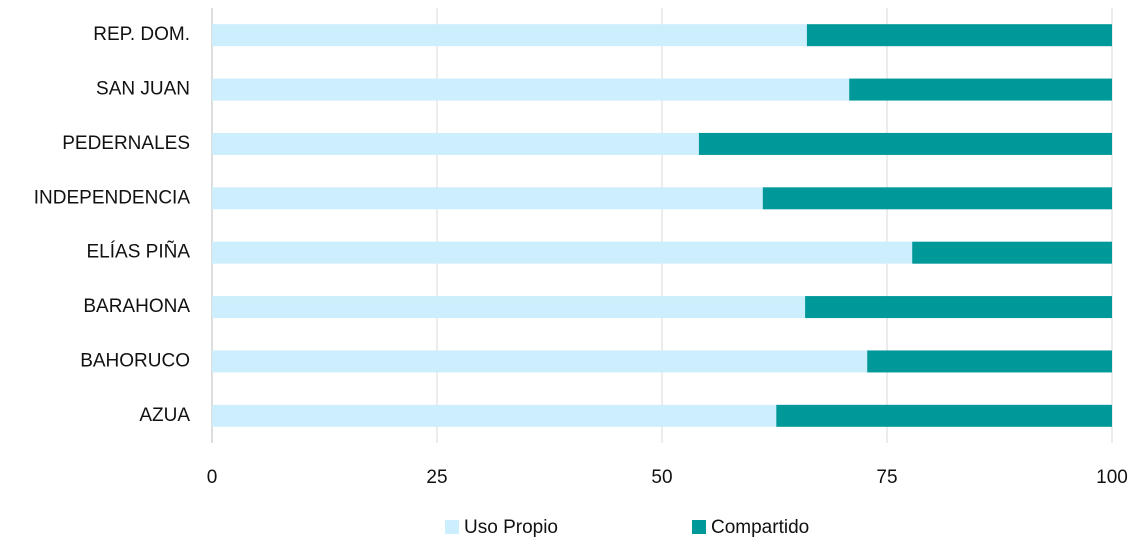 This screenshot has width=1138, height=545. I want to click on y-tick-label: AZUA, so click(164, 415).